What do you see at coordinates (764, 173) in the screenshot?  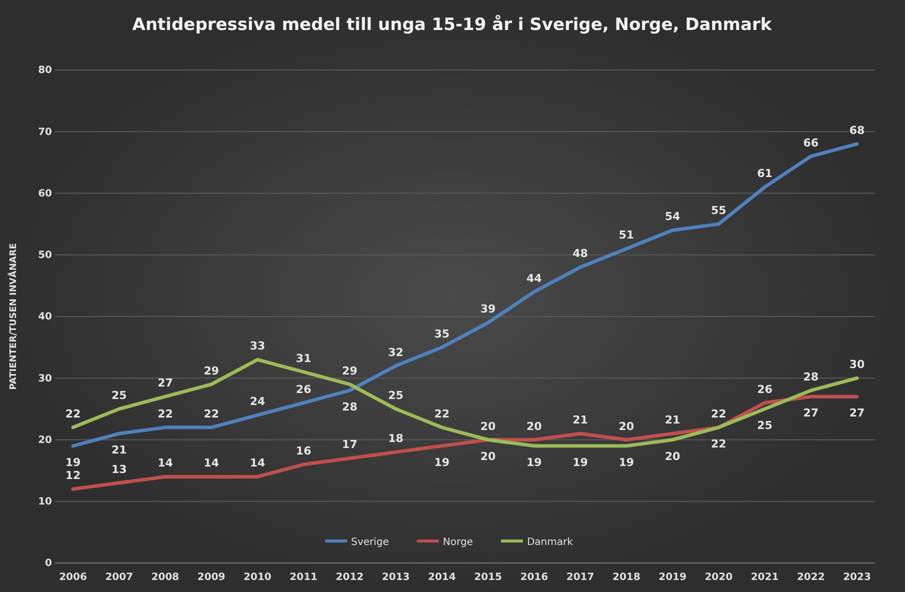 I see `data-label: 61` at bounding box center [764, 173].